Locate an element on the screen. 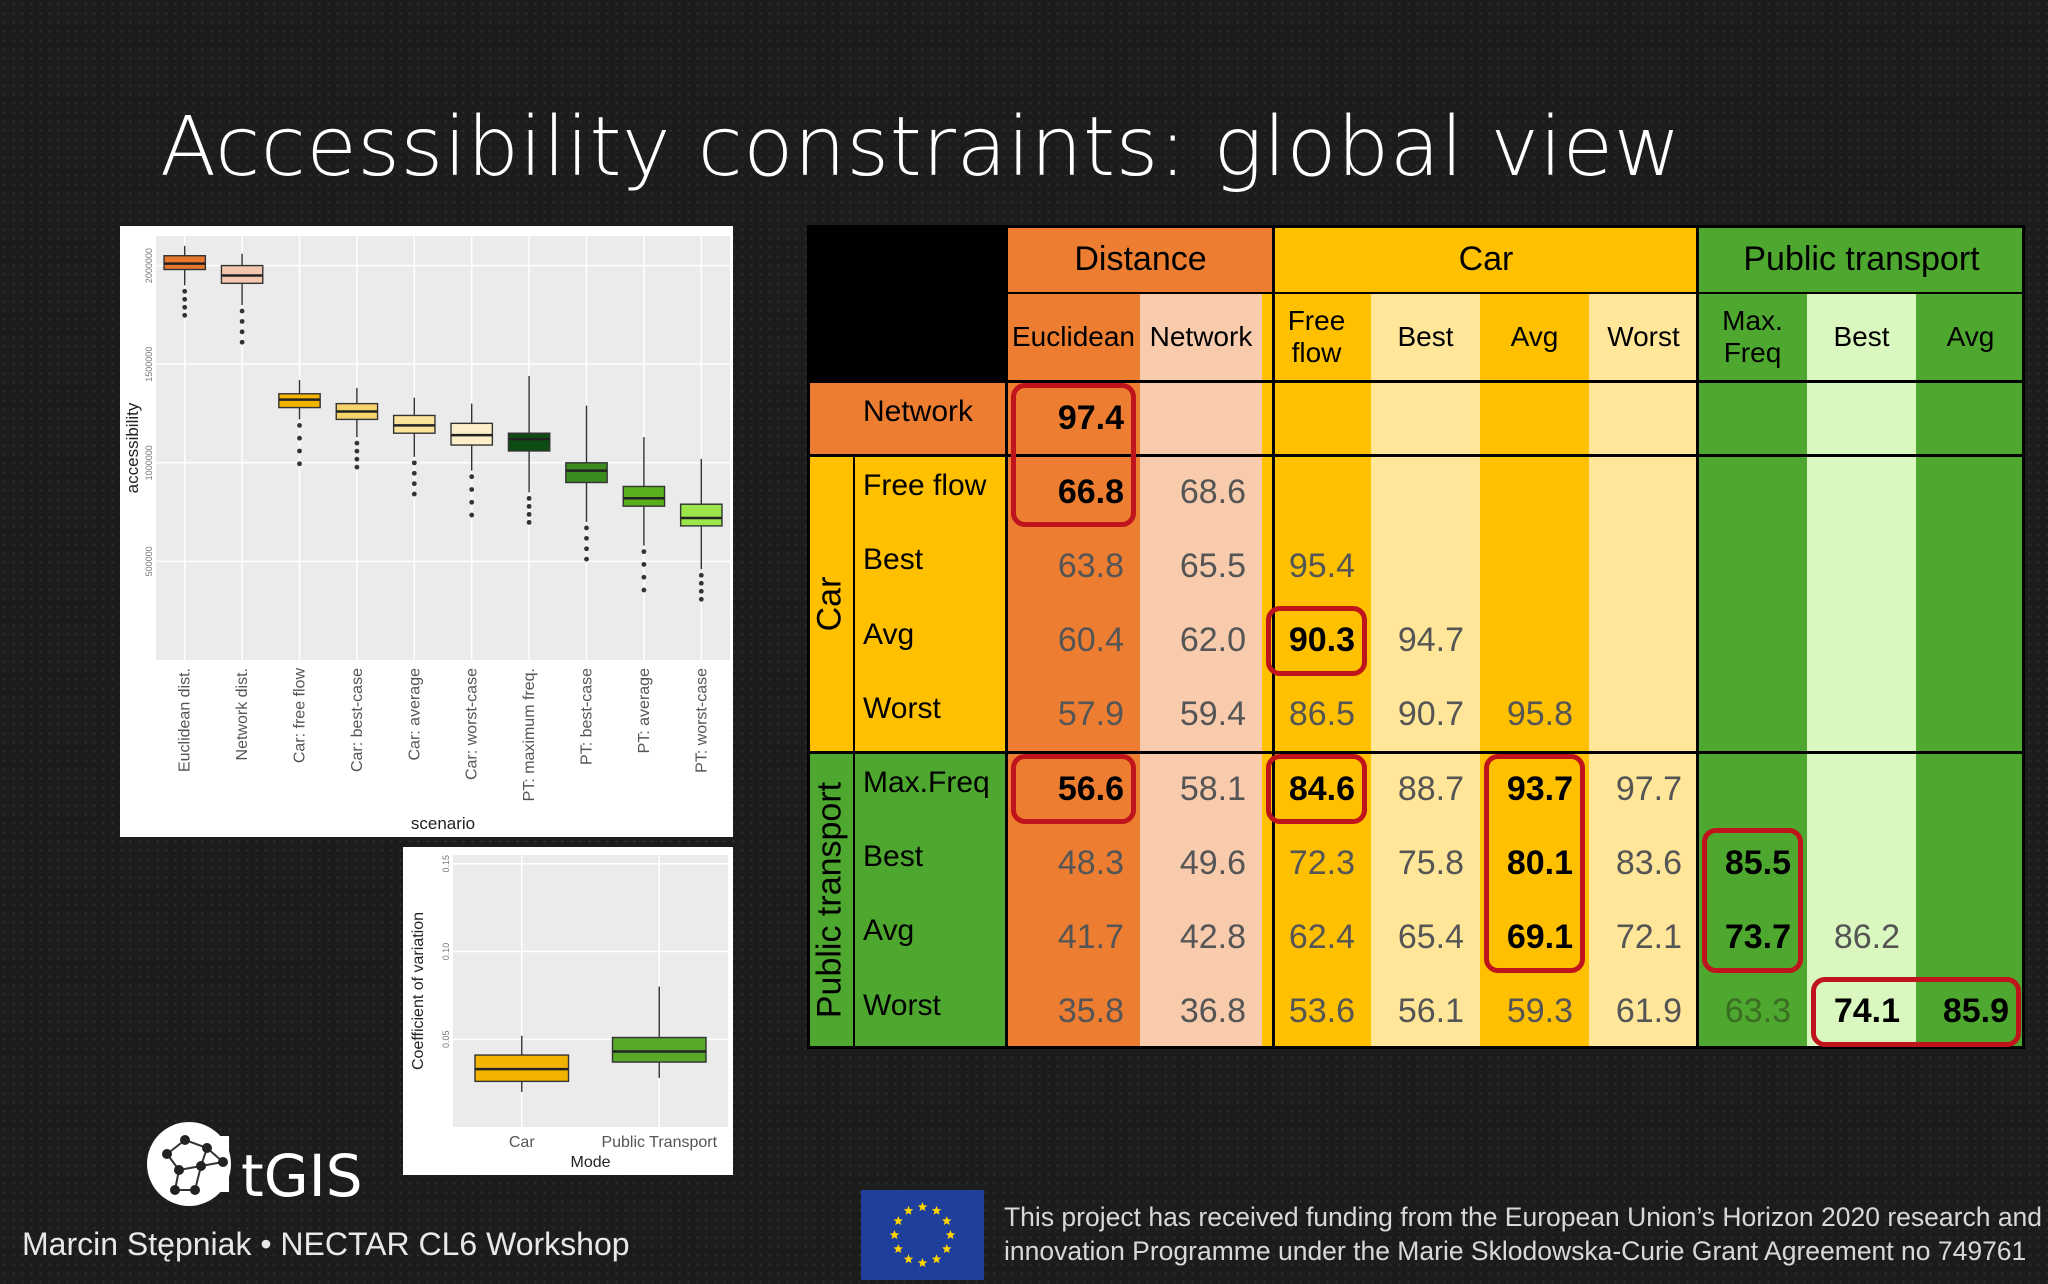 Image resolution: width=2048 pixels, height=1284 pixels. highlighted-value: 69.1 is located at coordinates (1539, 936).